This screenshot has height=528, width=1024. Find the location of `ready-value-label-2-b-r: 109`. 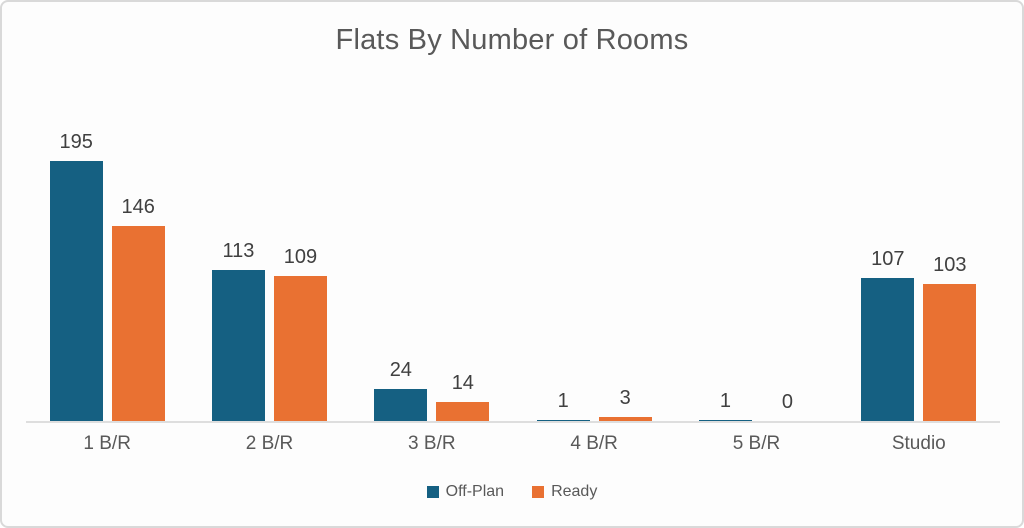

ready-value-label-2-b-r: 109 is located at coordinates (300, 256).